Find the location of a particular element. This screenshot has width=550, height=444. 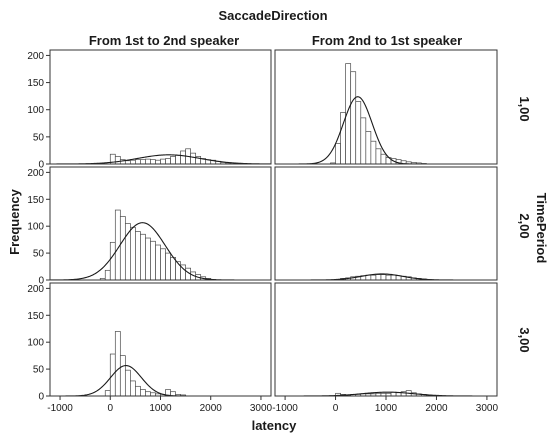

row-label-2: 2,00 is located at coordinates (524, 225).